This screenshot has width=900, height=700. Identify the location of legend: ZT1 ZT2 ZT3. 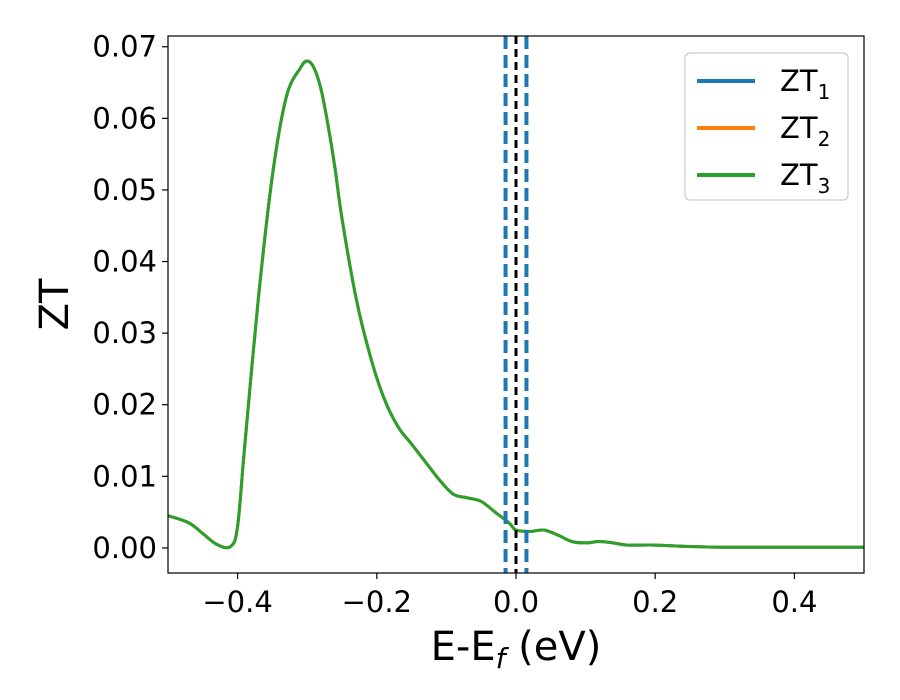
(766, 126).